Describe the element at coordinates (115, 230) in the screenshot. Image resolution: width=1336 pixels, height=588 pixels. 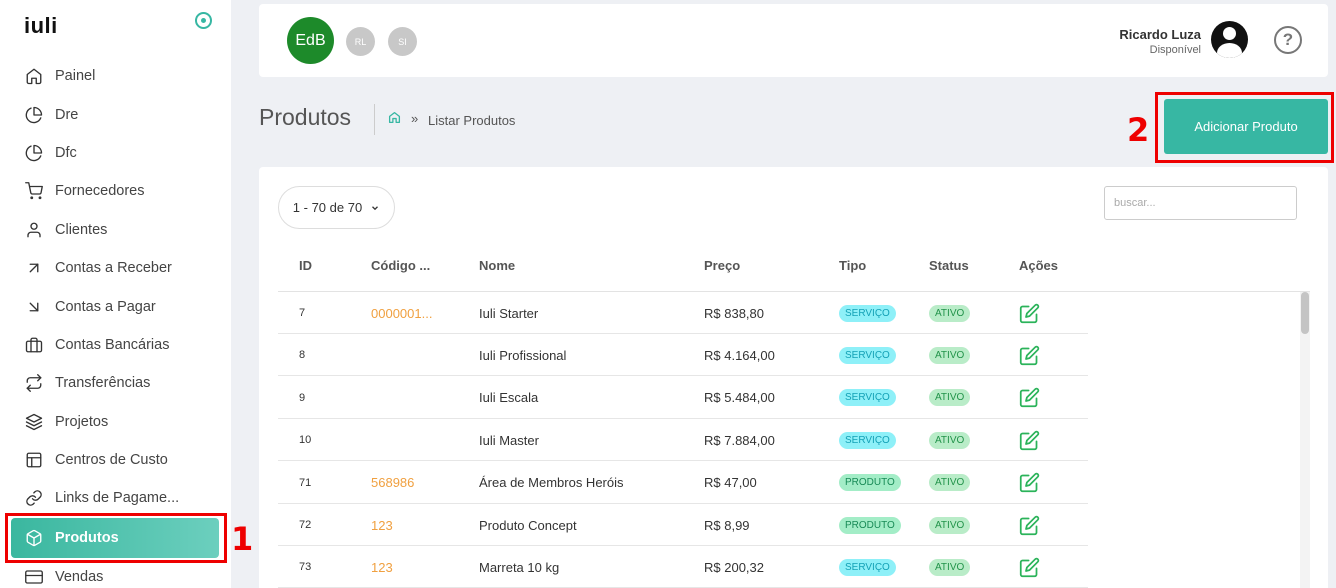
I see `sidebar-item-clientes: Clientes` at that location.